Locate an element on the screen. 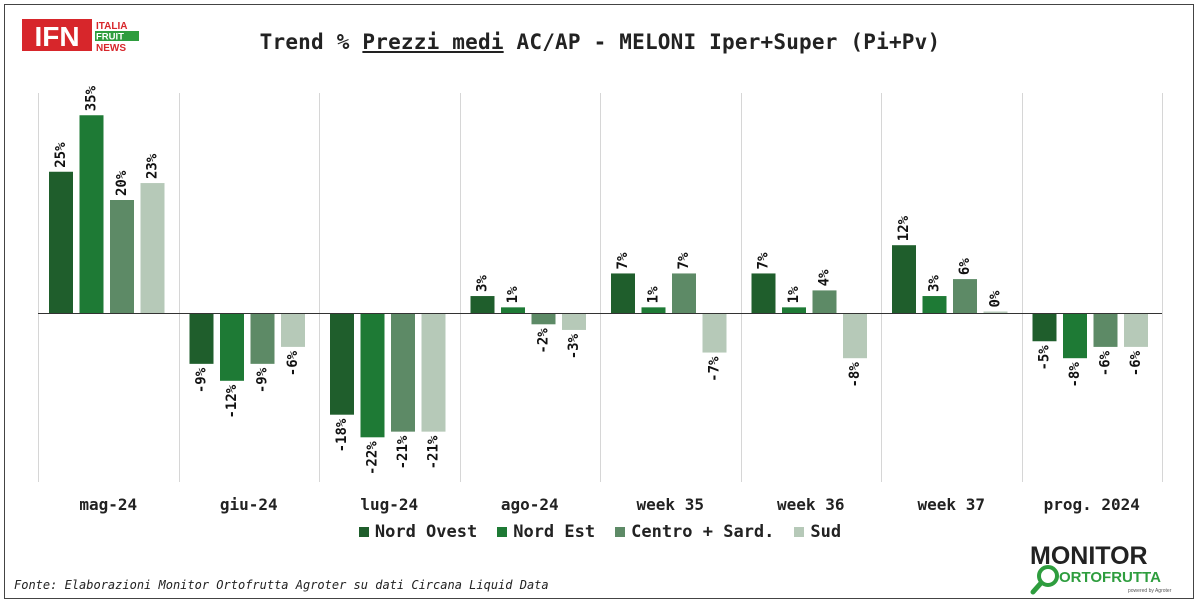 This screenshot has height=605, width=1200. data-label: -3% is located at coordinates (574, 346).